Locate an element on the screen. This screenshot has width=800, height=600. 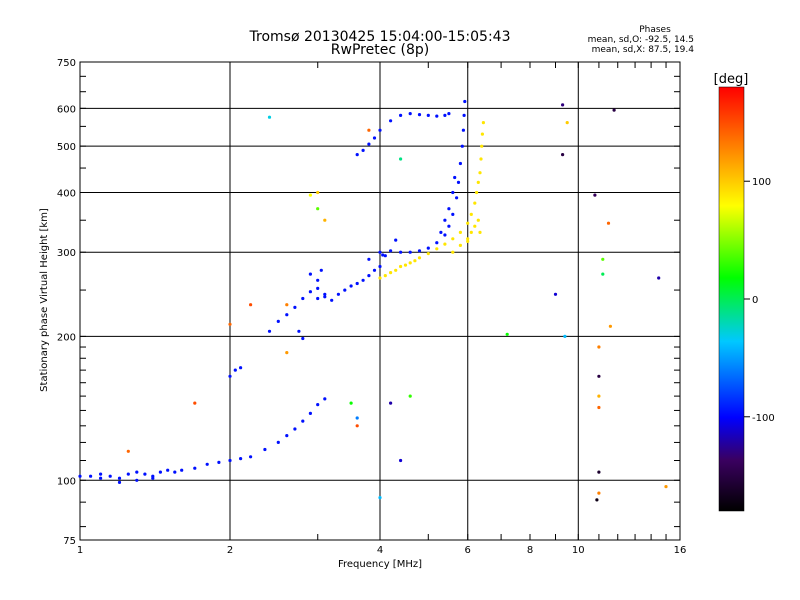
y-tick-label: 400 is located at coordinates (66, 193).